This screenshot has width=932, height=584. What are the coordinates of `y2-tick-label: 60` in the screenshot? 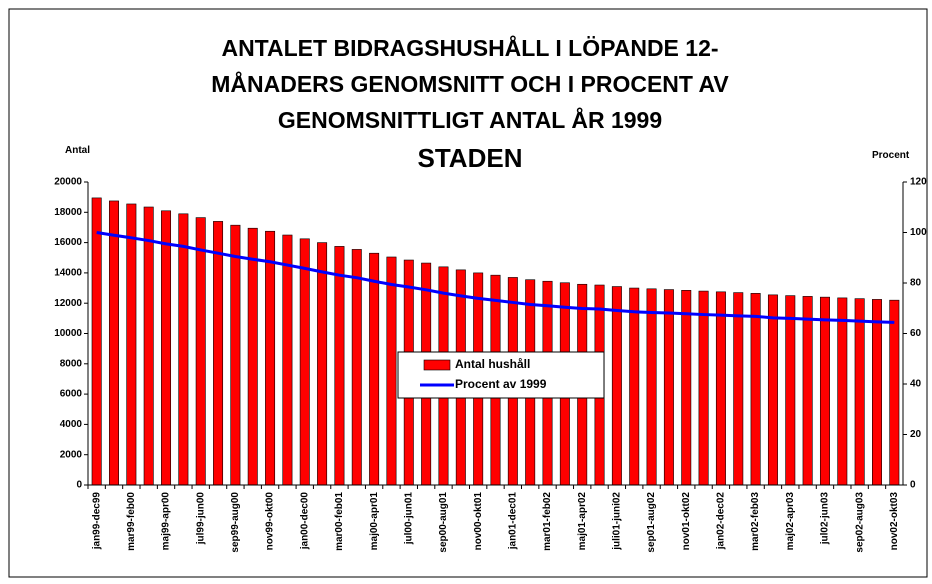 It's located at (916, 333).